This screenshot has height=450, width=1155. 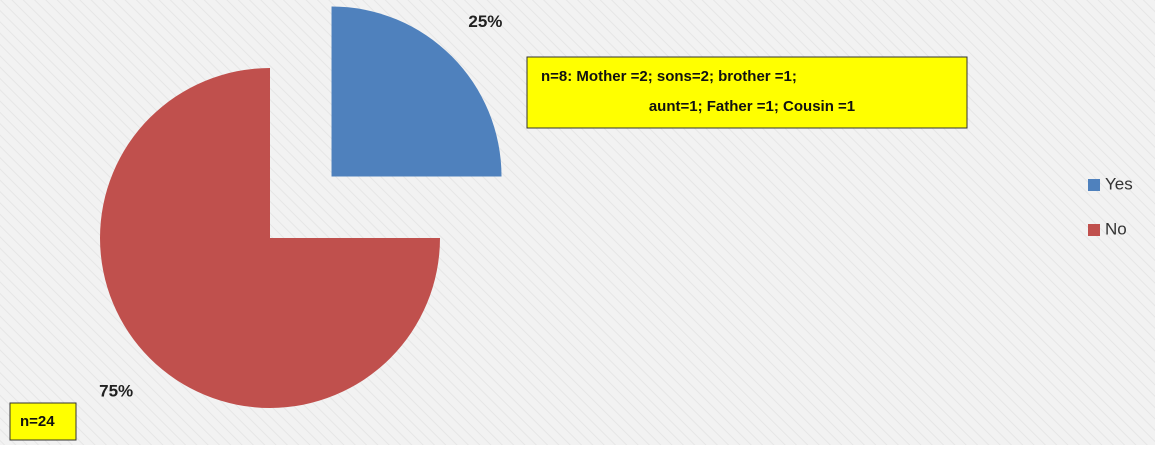 I want to click on annotation: aunt=1; Father =1; Cousin =1, so click(x=752, y=106).